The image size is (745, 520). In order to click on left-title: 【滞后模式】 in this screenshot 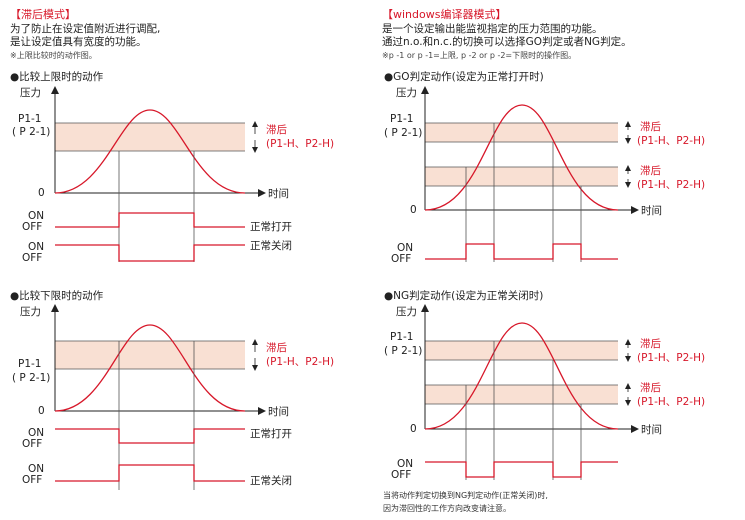, I will do `click(43, 14)`.